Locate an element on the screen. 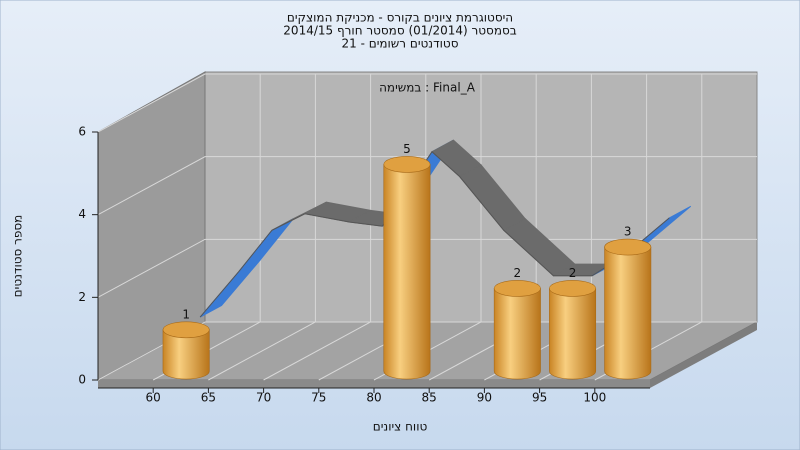  x-tick-label: 75 is located at coordinates (318, 398).